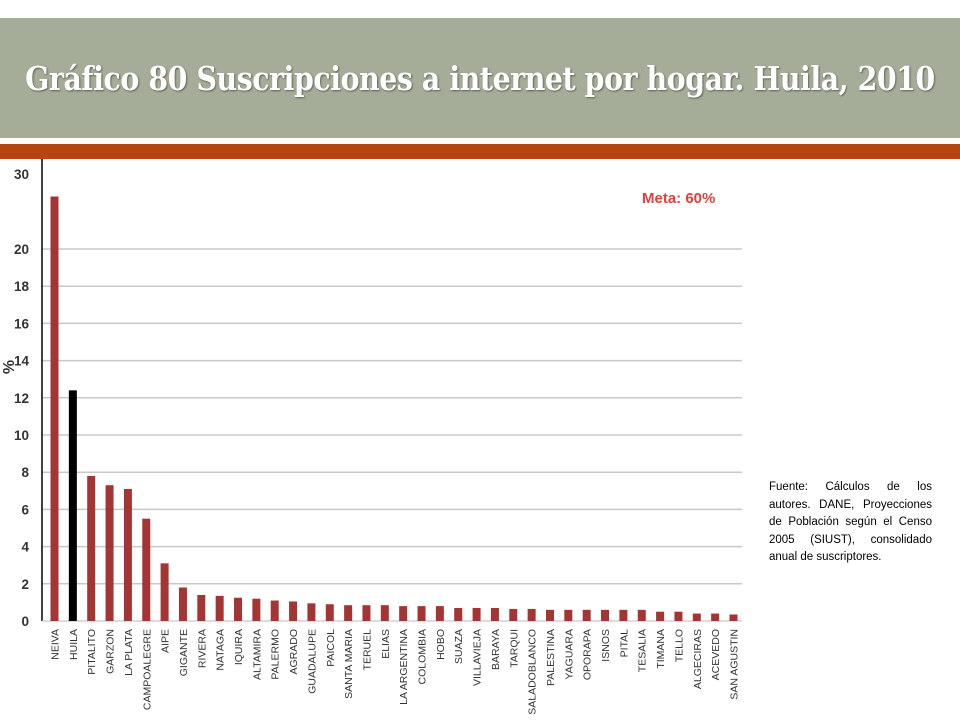 This screenshot has width=960, height=720. What do you see at coordinates (586, 615) in the screenshot?
I see `bar-oporapa` at bounding box center [586, 615].